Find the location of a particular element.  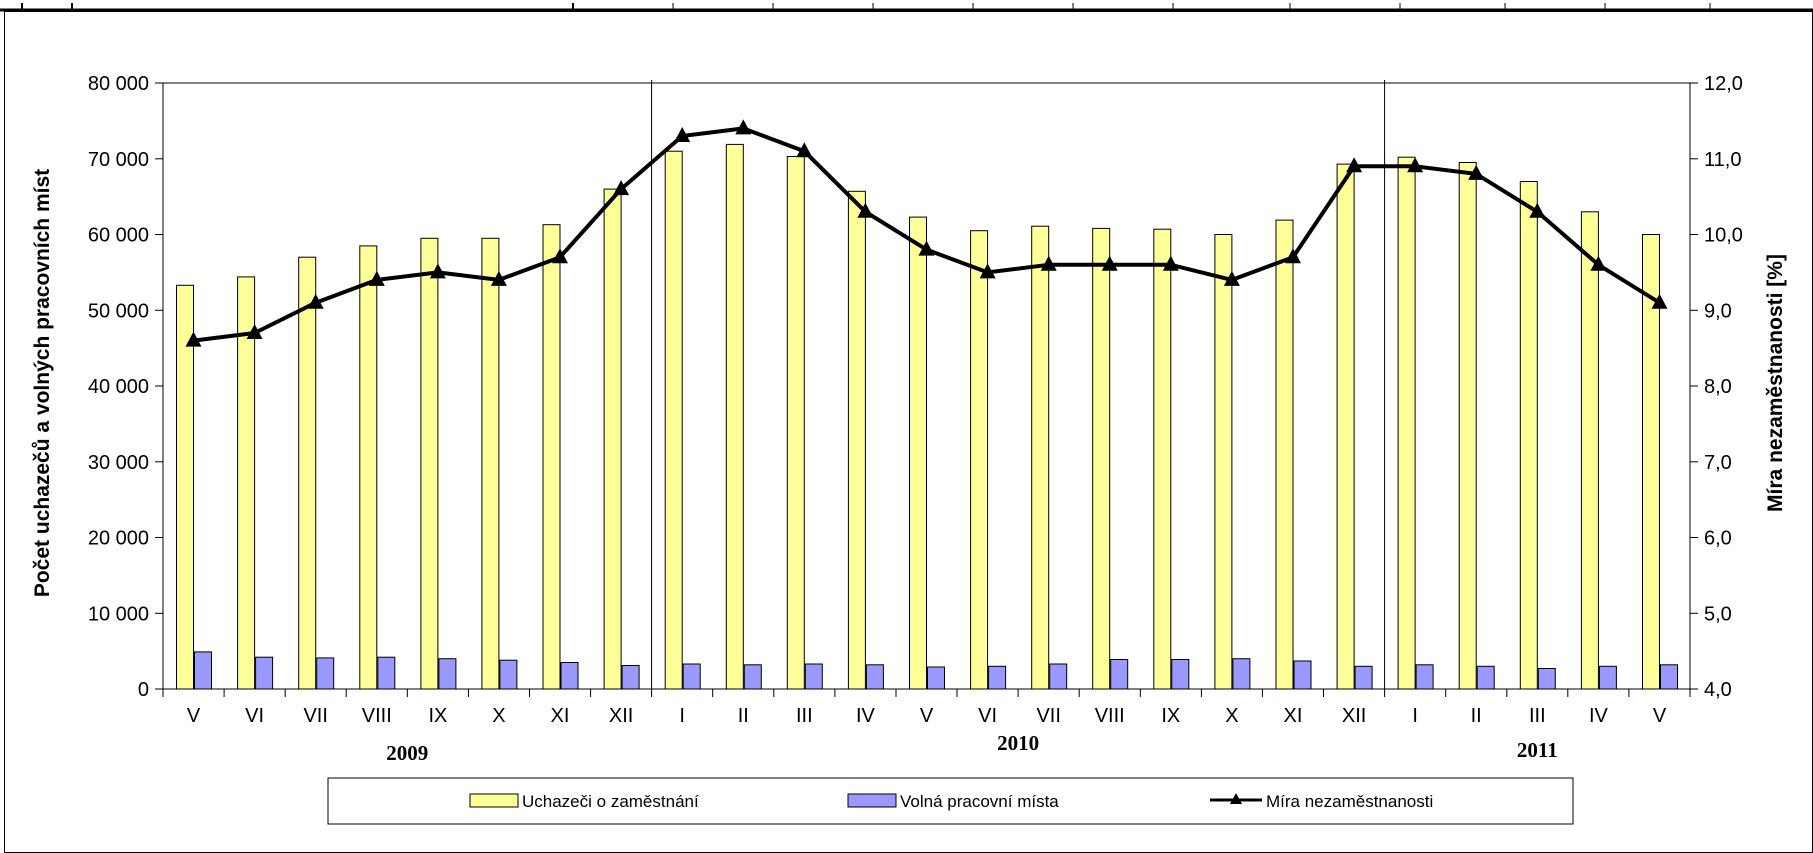

y-tick-label: 20 000 is located at coordinates (118, 539).